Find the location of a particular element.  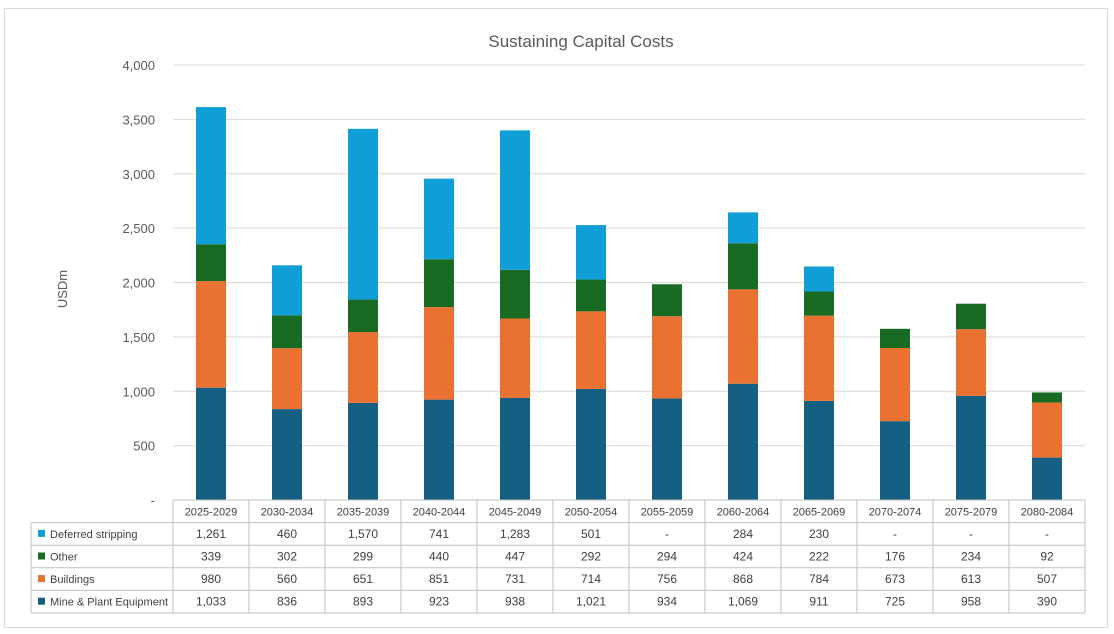

y-tick-label: 4,000 is located at coordinates (138, 65).